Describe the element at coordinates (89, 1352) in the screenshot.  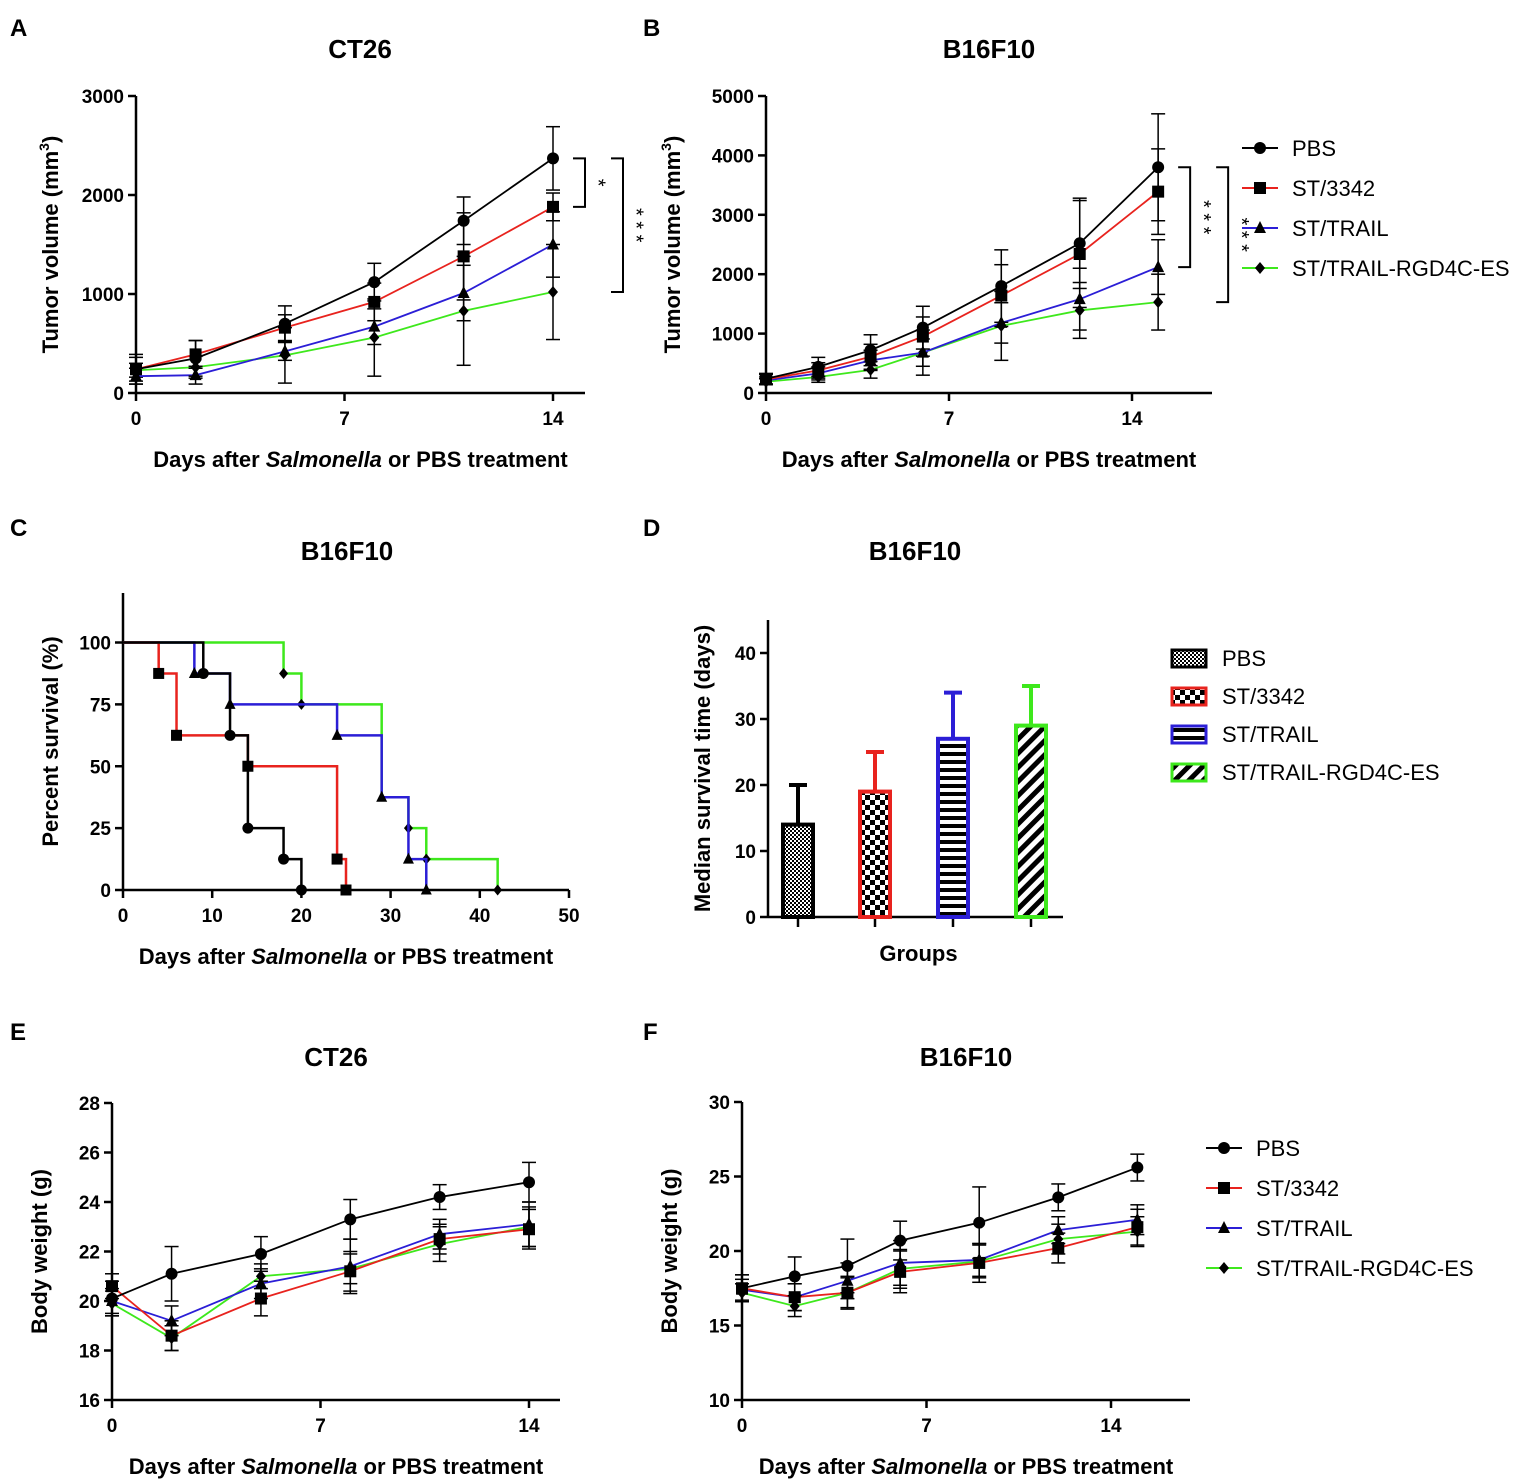
I see `y-tick-label: 18` at that location.